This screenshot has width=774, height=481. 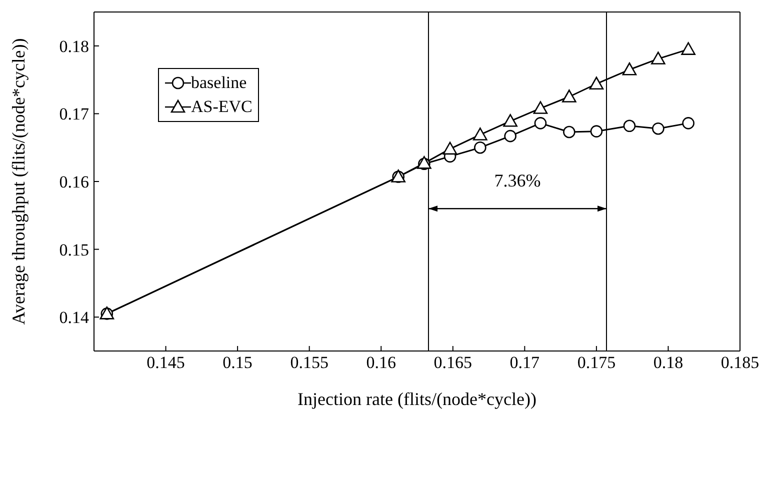 What do you see at coordinates (74, 46) in the screenshot?
I see `y-tick-label: 0.18` at bounding box center [74, 46].